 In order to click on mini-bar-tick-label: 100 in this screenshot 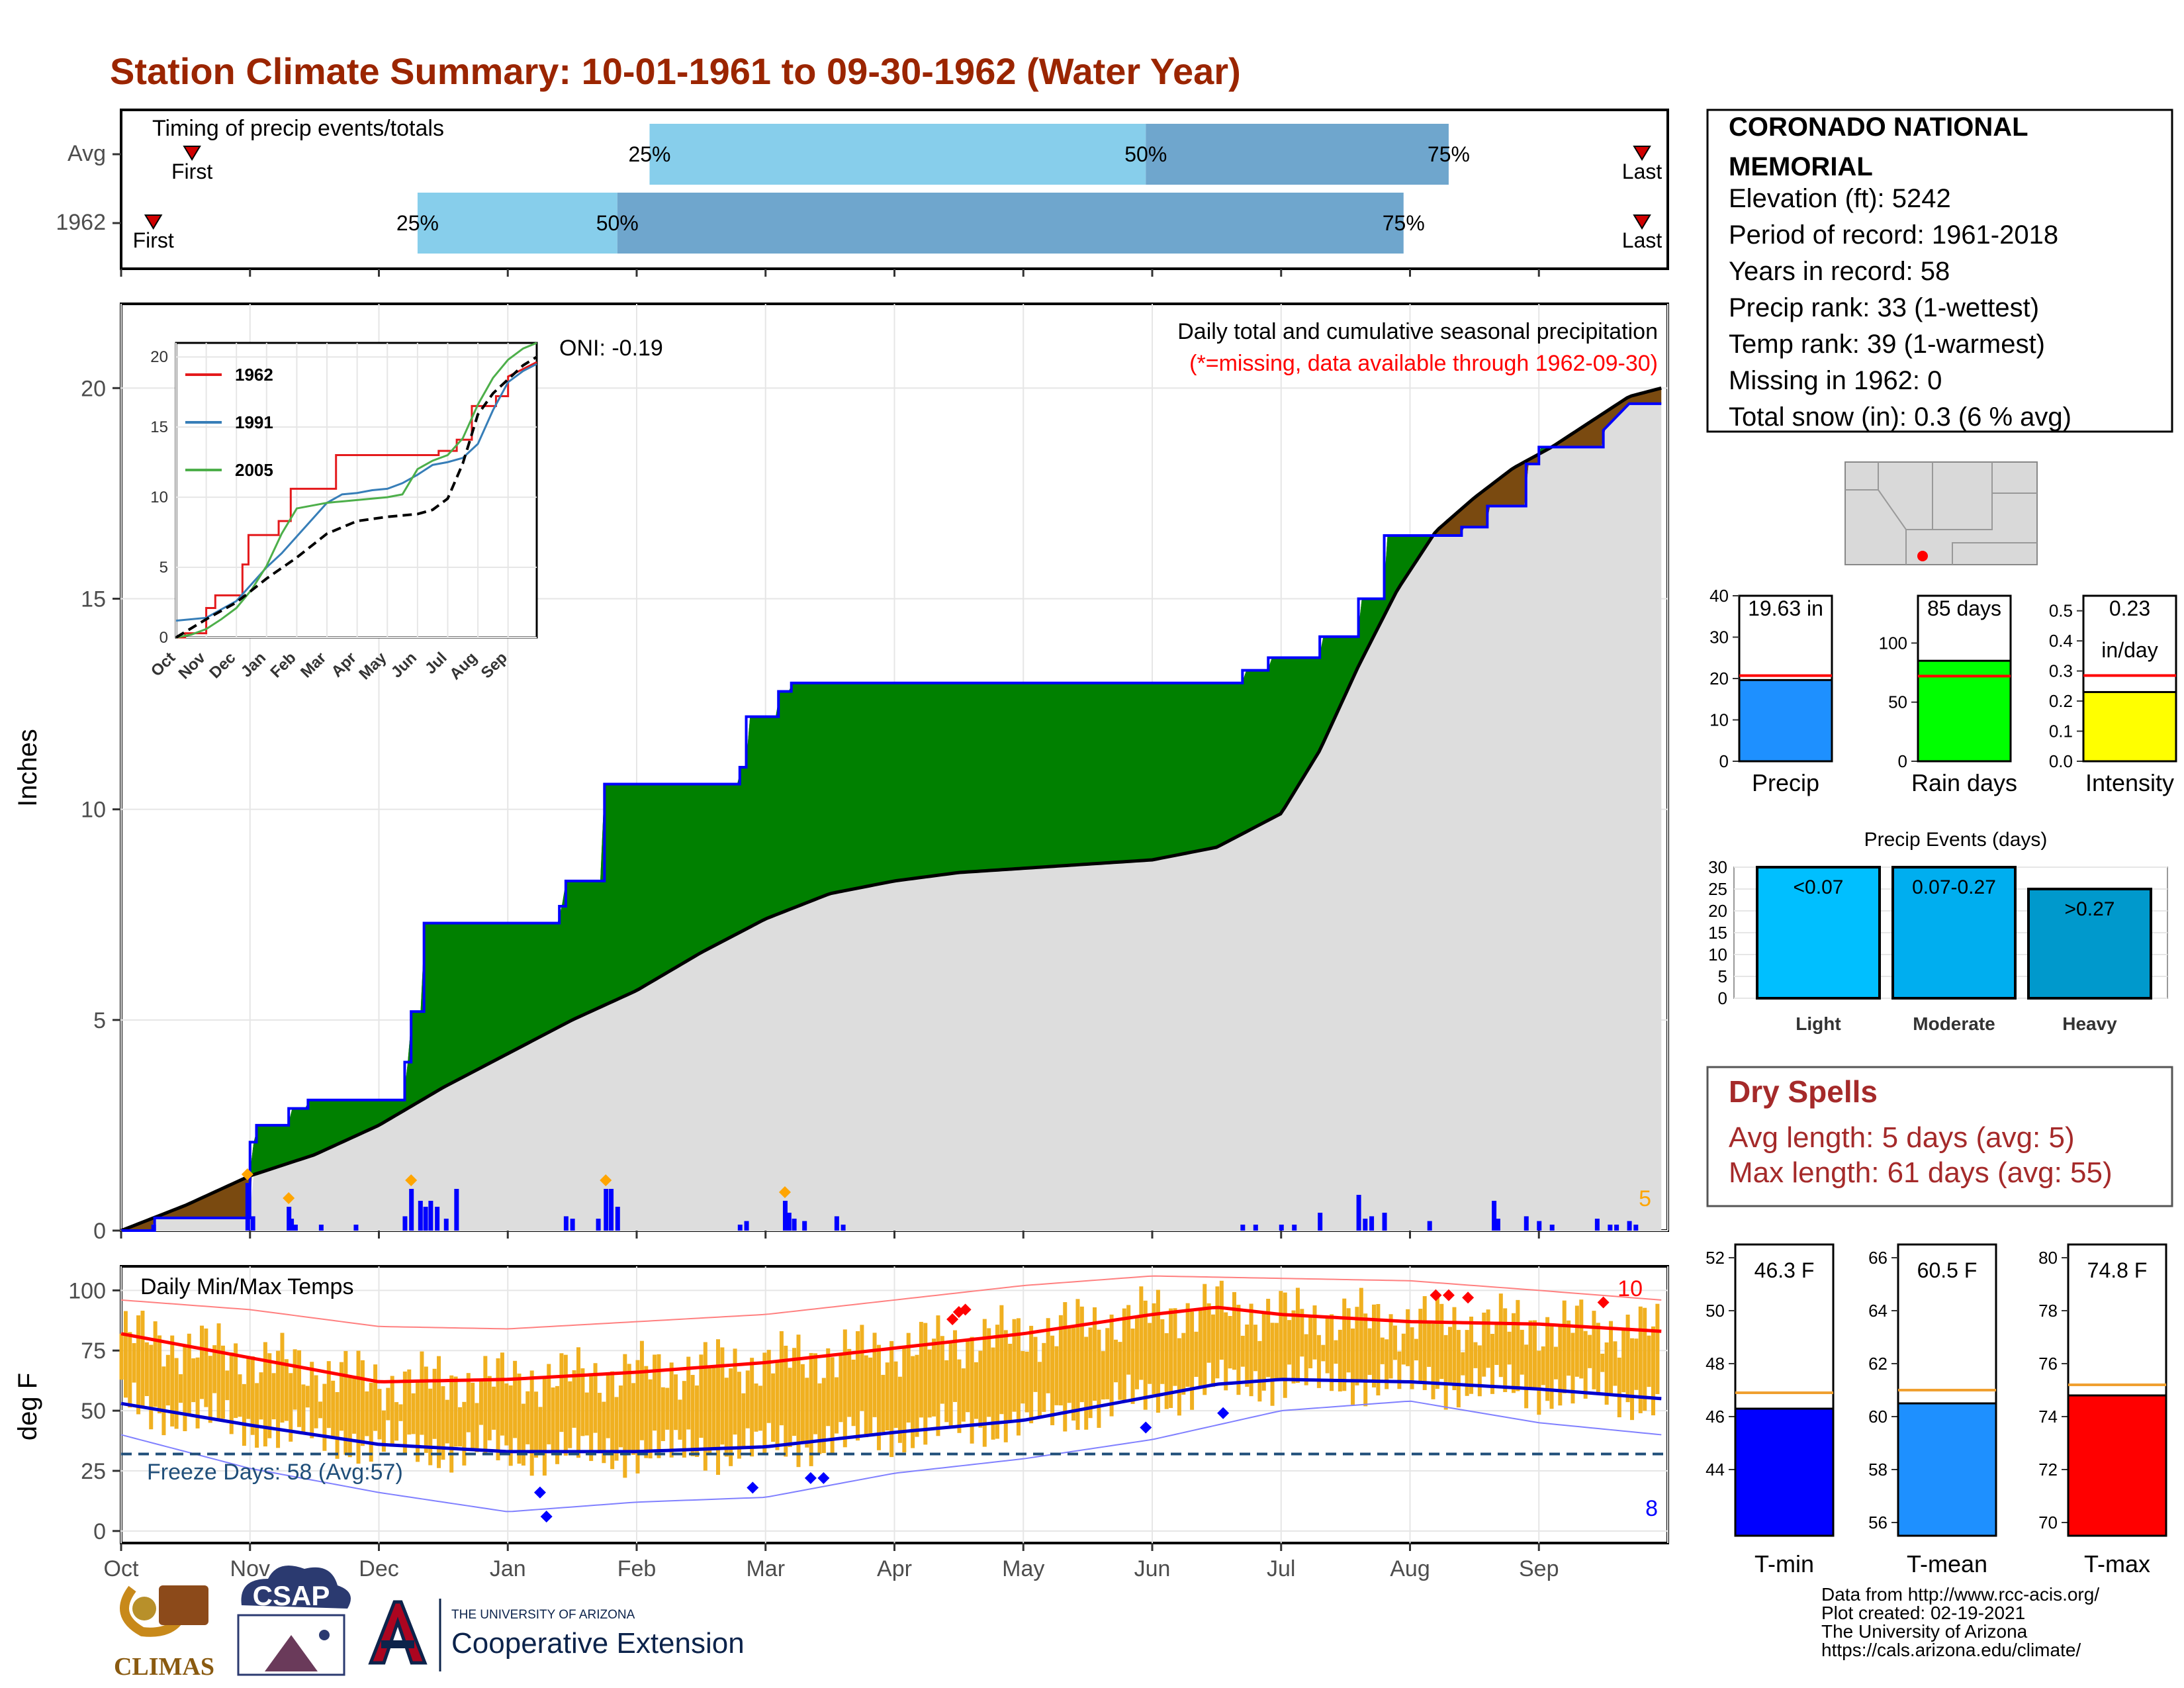, I will do `click(1893, 643)`.